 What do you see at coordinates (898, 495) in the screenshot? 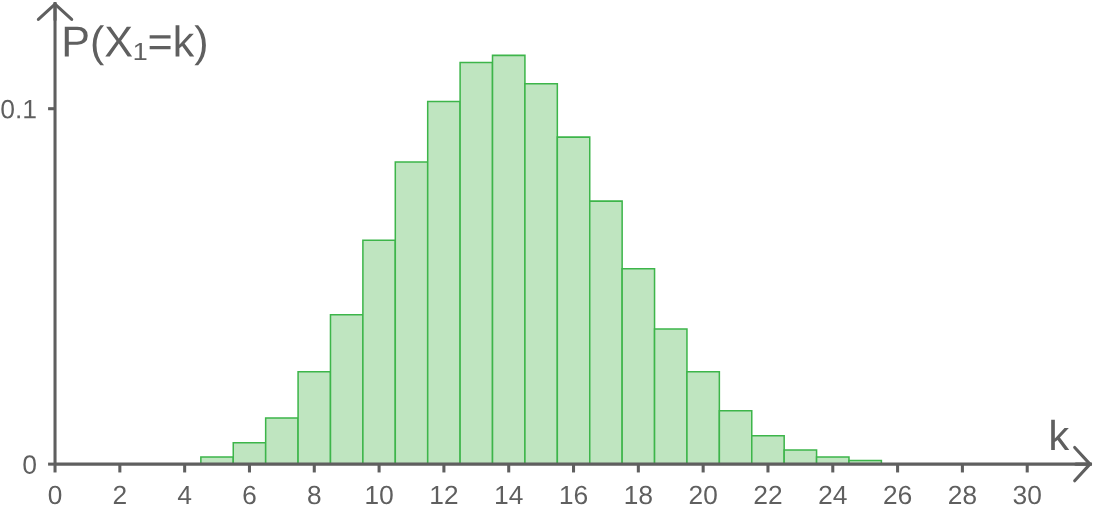
I see `x-tick-label: 26` at bounding box center [898, 495].